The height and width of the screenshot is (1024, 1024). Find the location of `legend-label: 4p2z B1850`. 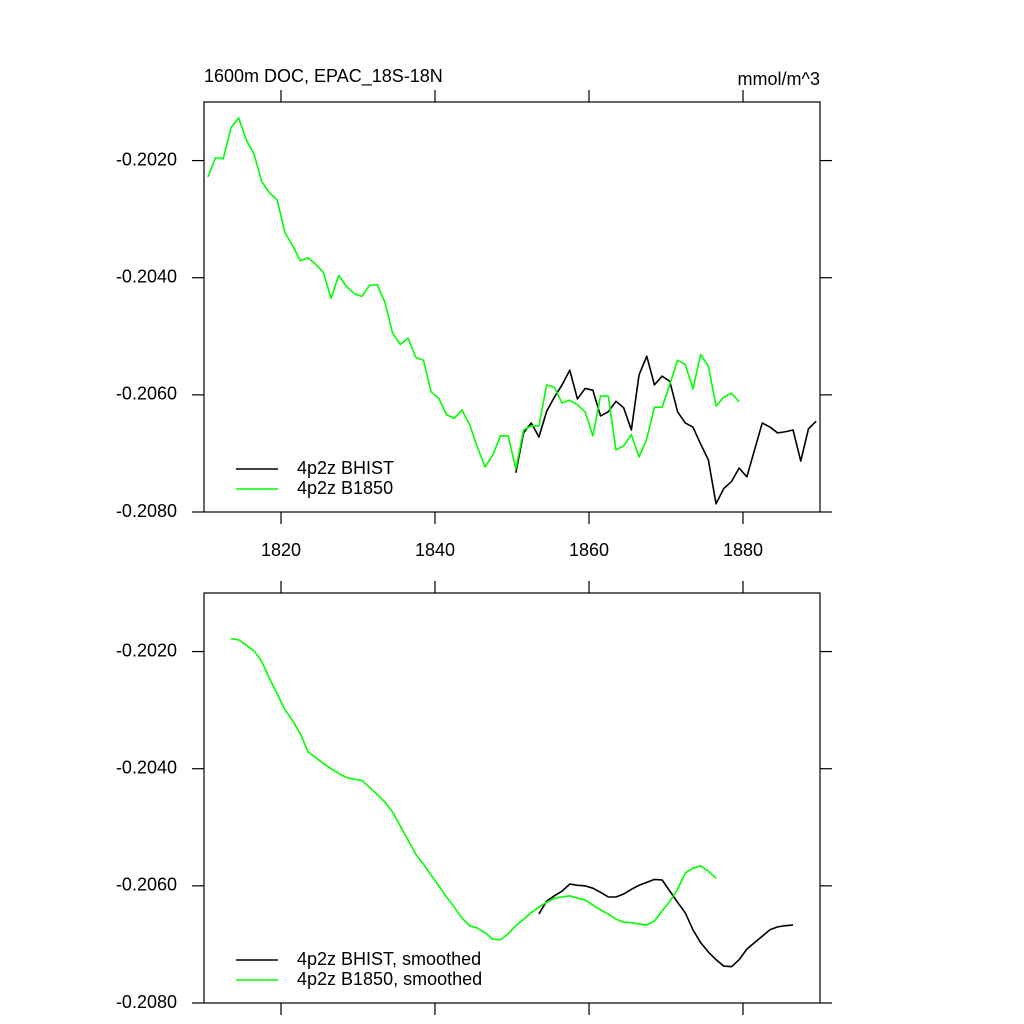

legend-label: 4p2z B1850 is located at coordinates (345, 488).